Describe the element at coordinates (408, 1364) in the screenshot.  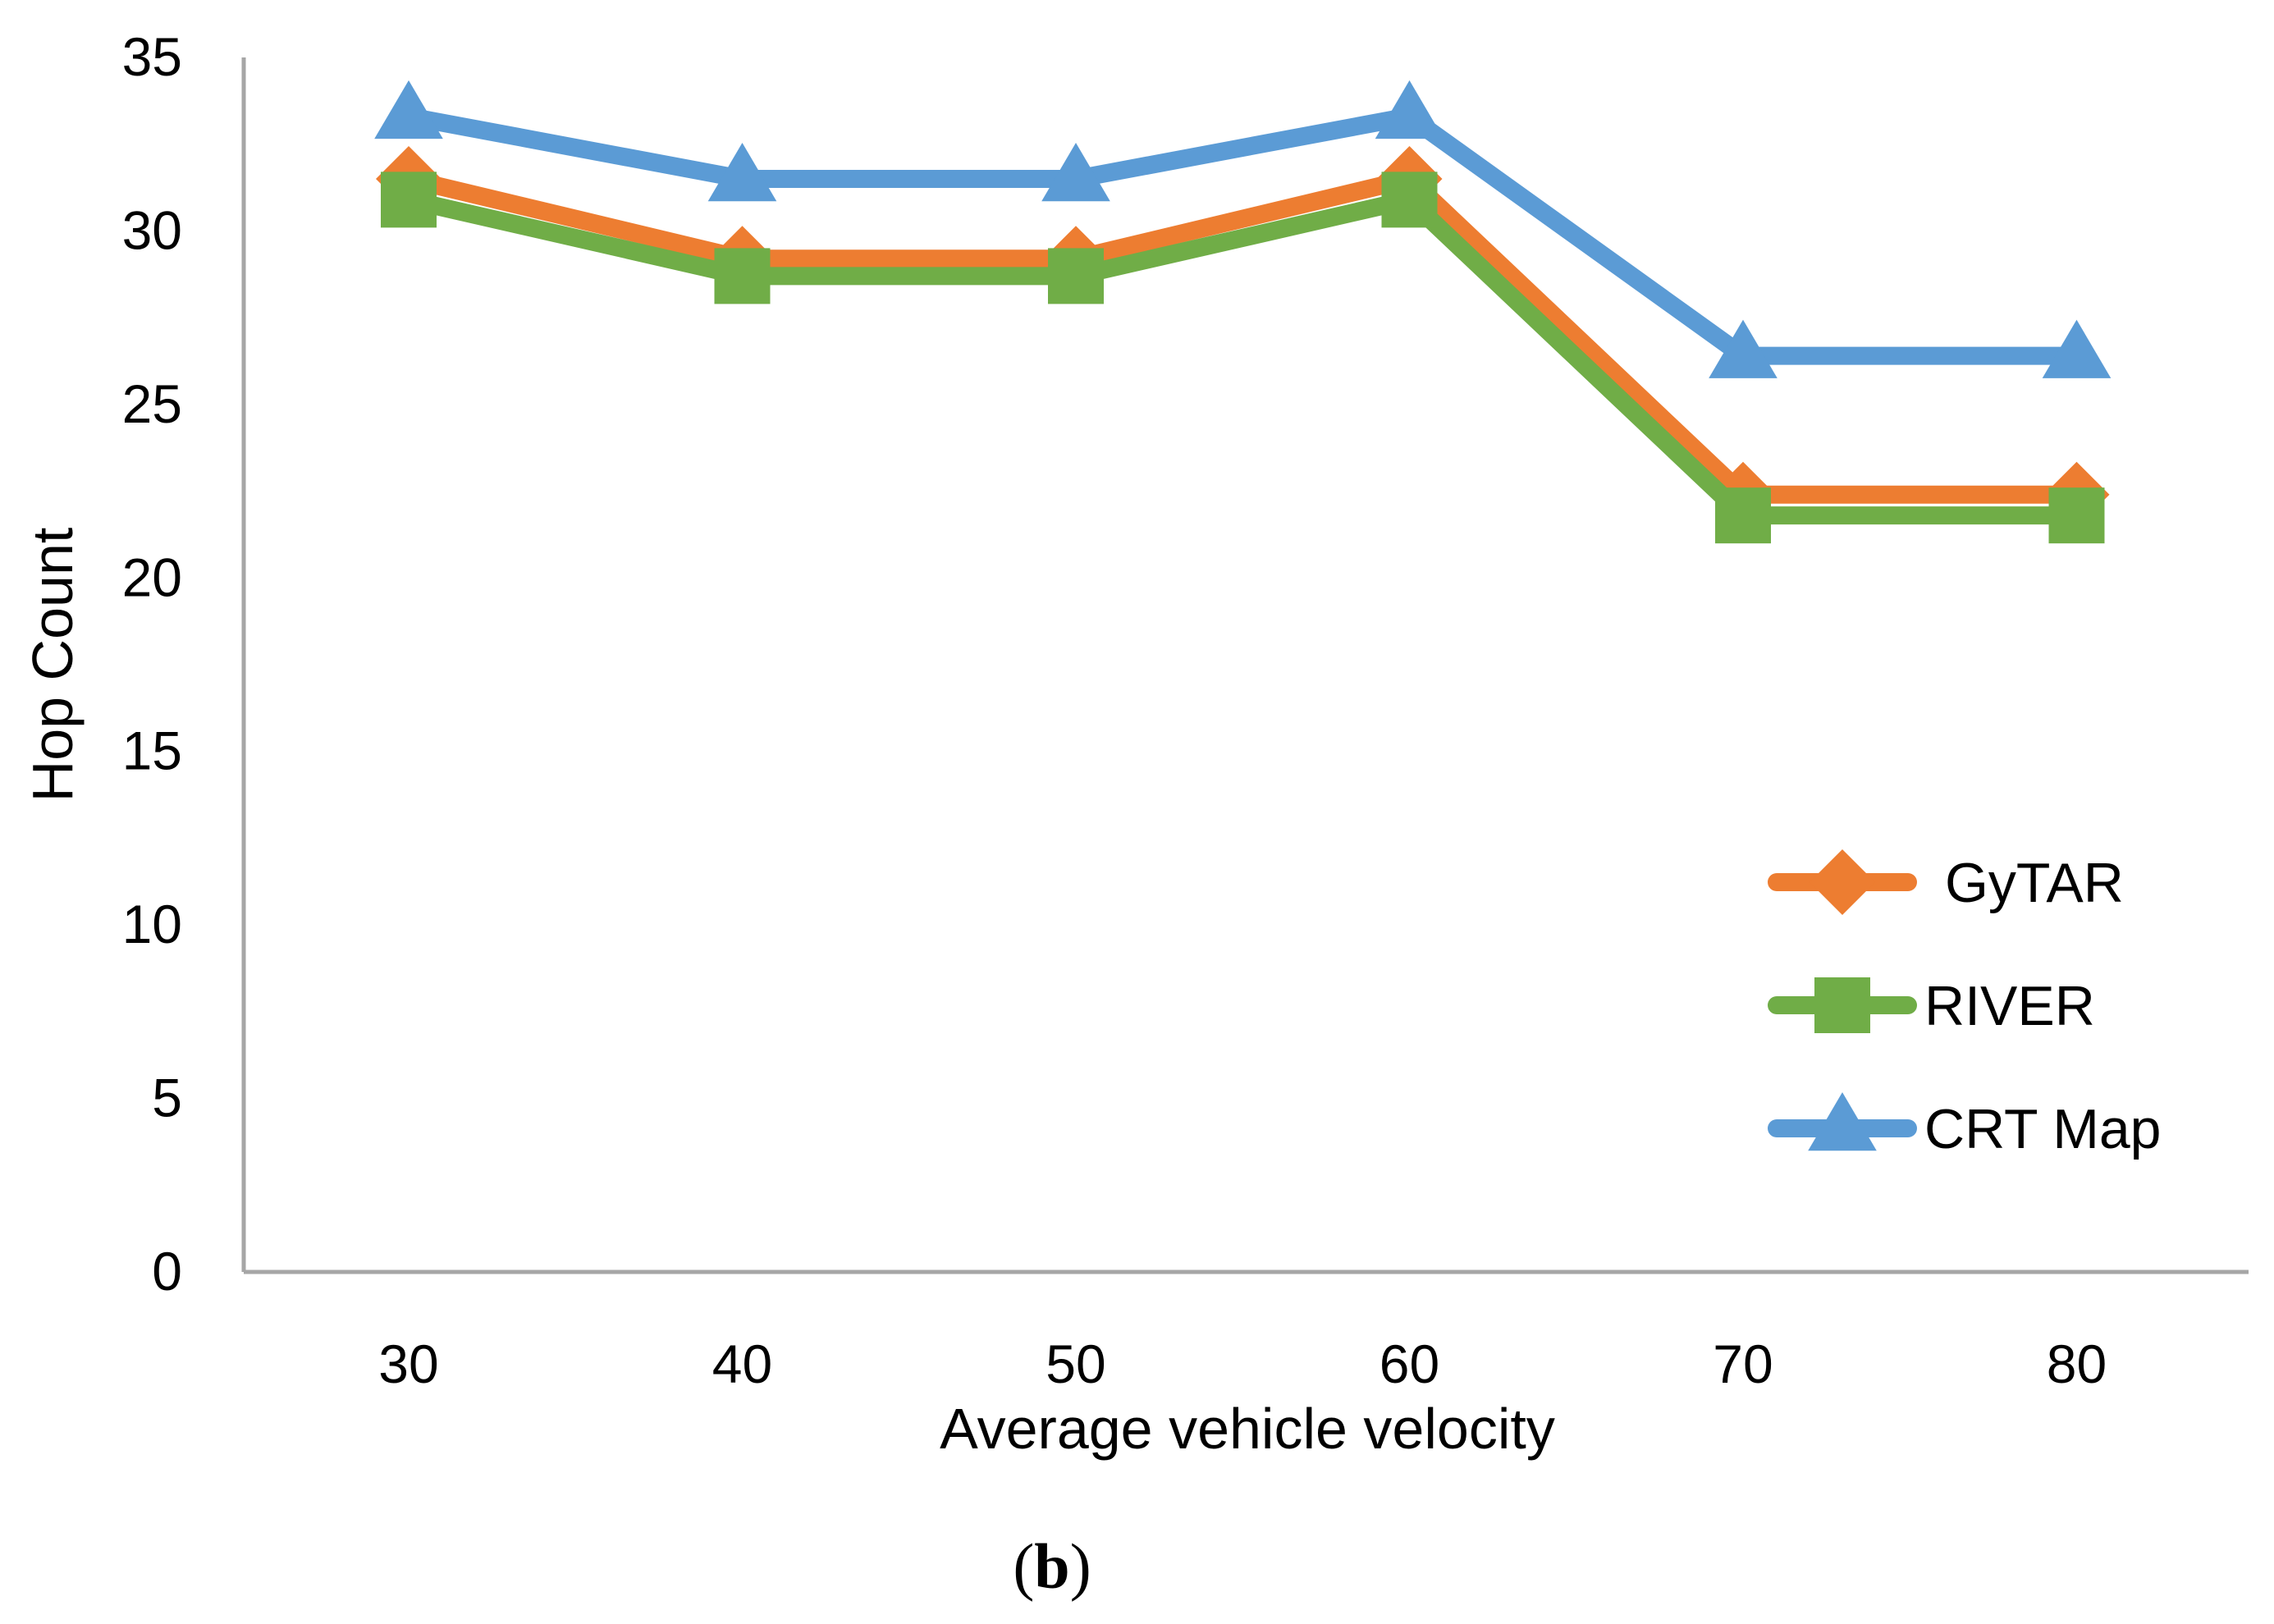
I see `x-tick-label: 30` at that location.